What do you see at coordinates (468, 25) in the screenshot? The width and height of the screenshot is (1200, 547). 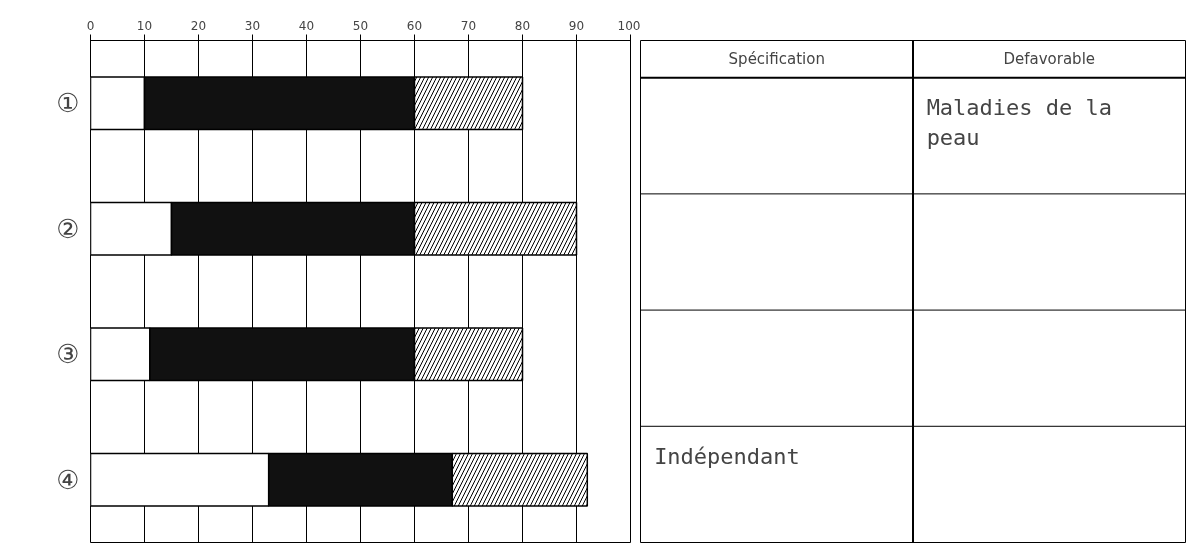 I see `x-tick-label: 70` at bounding box center [468, 25].